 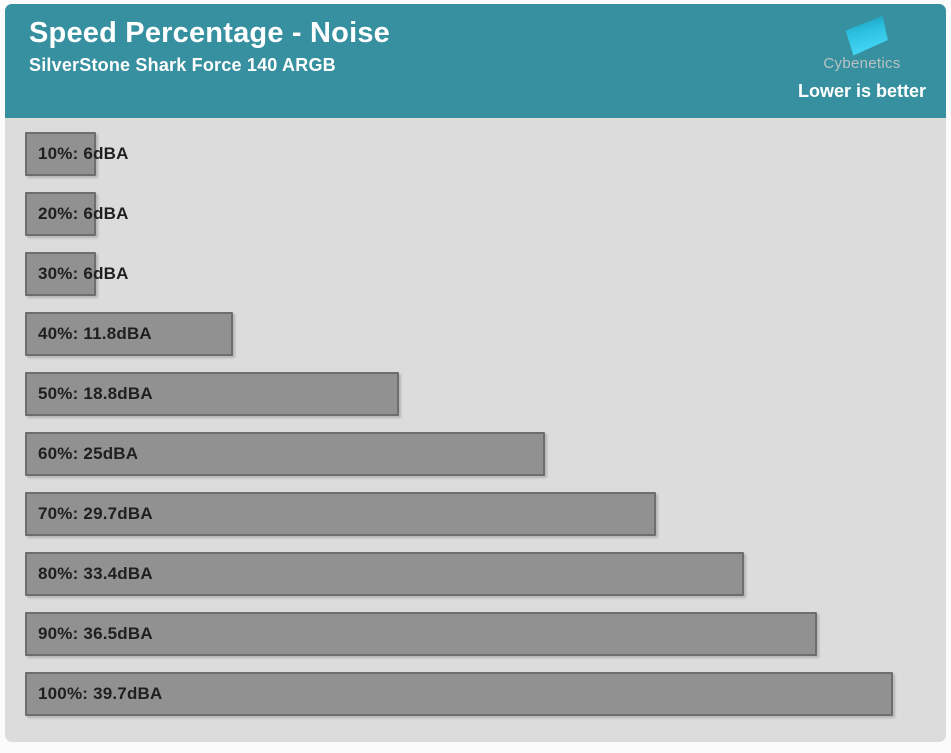 What do you see at coordinates (866, 35) in the screenshot?
I see `cybenetics-logo-icon` at bounding box center [866, 35].